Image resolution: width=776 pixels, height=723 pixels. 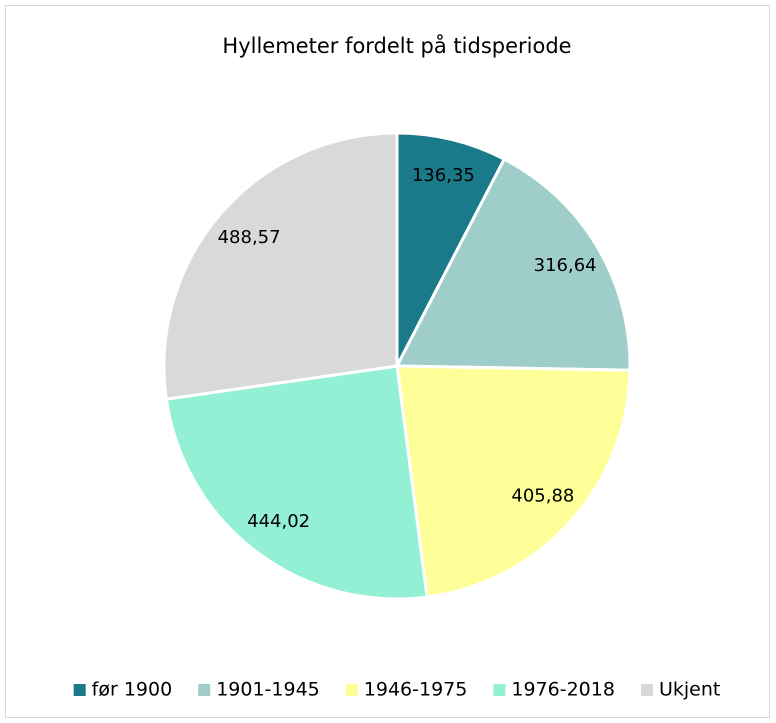 What do you see at coordinates (689, 690) in the screenshot?
I see `legend-label: Ukjent` at bounding box center [689, 690].